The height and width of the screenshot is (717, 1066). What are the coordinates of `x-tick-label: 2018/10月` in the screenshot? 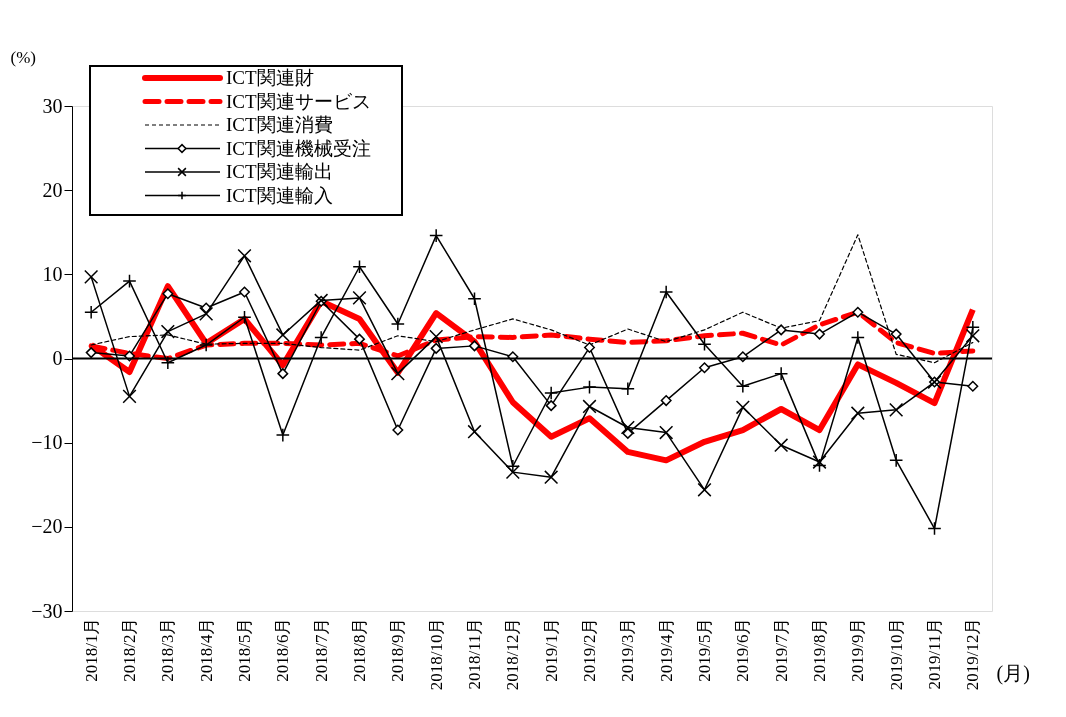 It's located at (436, 654).